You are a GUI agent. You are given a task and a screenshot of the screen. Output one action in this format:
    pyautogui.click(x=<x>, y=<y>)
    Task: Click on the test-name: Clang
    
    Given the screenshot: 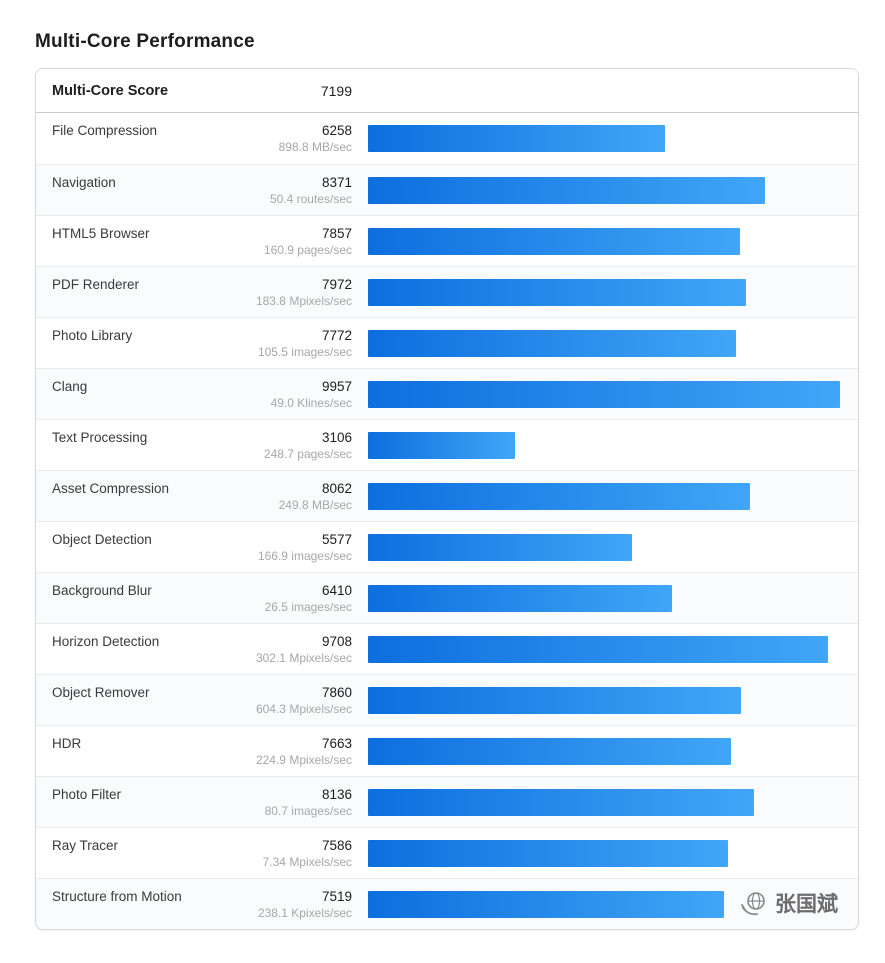 What is the action you would take?
    pyautogui.click(x=70, y=386)
    